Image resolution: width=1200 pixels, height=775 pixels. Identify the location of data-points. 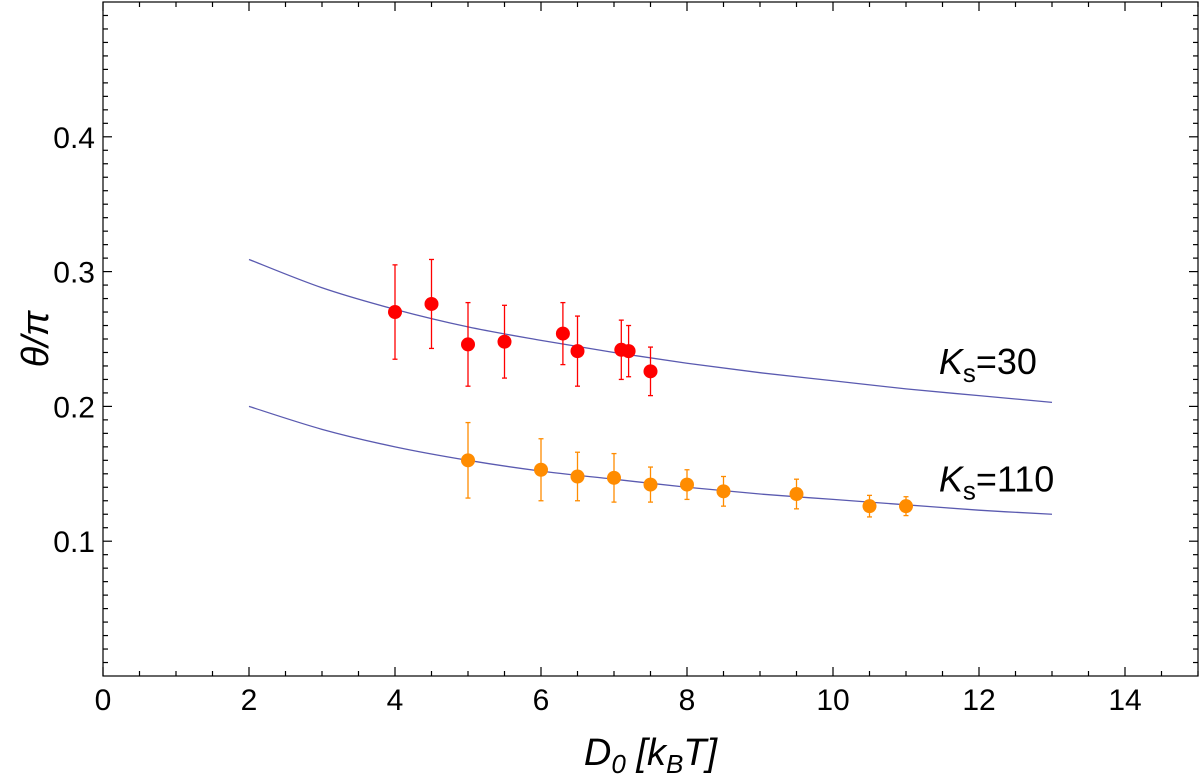
(650, 388).